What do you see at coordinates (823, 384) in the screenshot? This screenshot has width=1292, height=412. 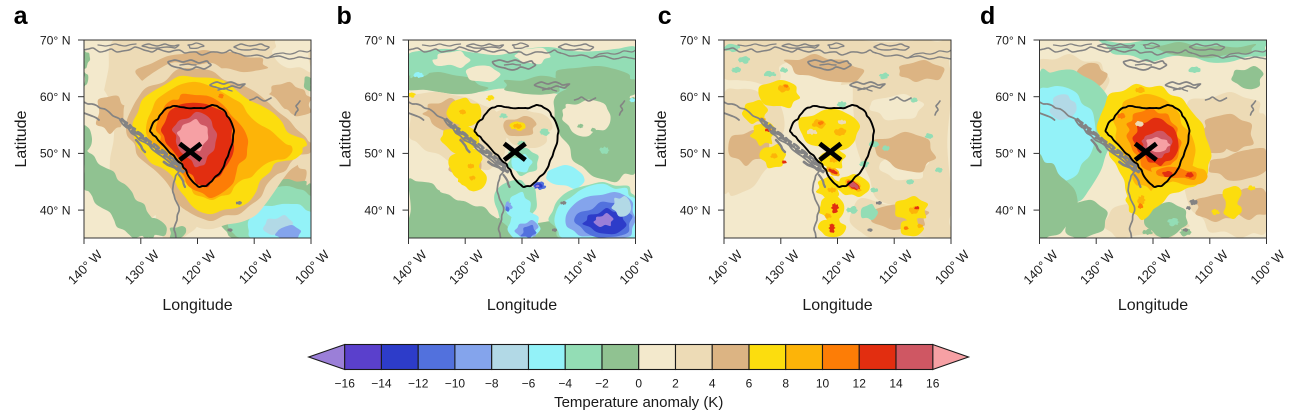 I see `svg-text: 10` at bounding box center [823, 384].